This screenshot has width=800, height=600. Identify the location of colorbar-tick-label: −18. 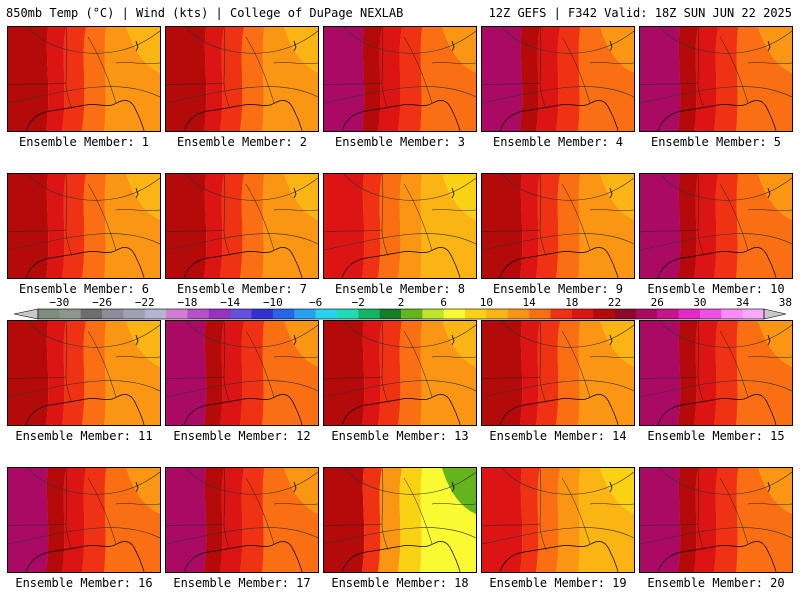
(187, 302).